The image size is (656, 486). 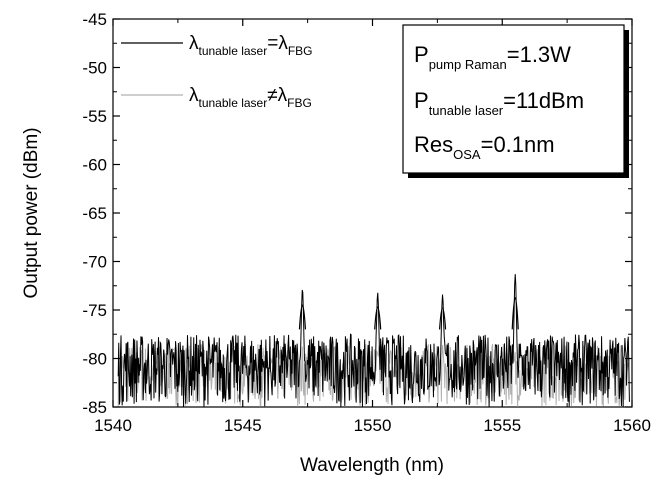 What do you see at coordinates (31, 212) in the screenshot?
I see `y-axis-title: Output power (dBm)` at bounding box center [31, 212].